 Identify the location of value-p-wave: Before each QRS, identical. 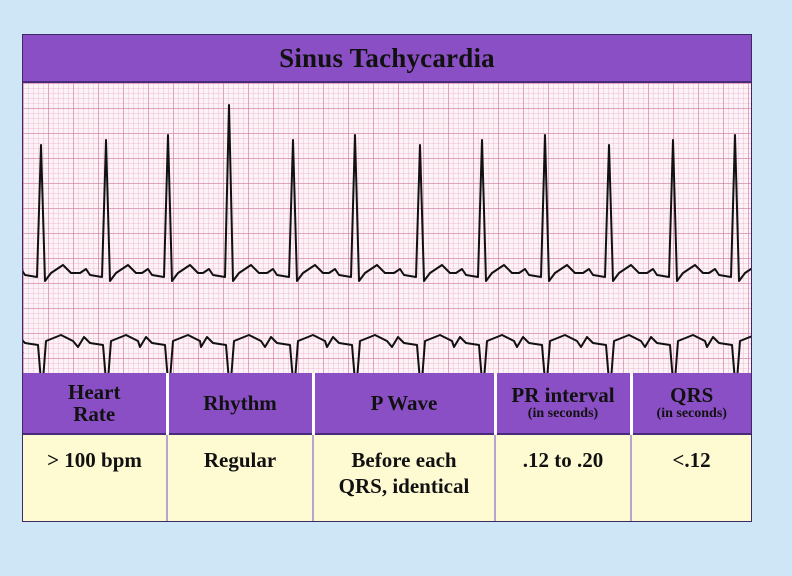
(404, 477).